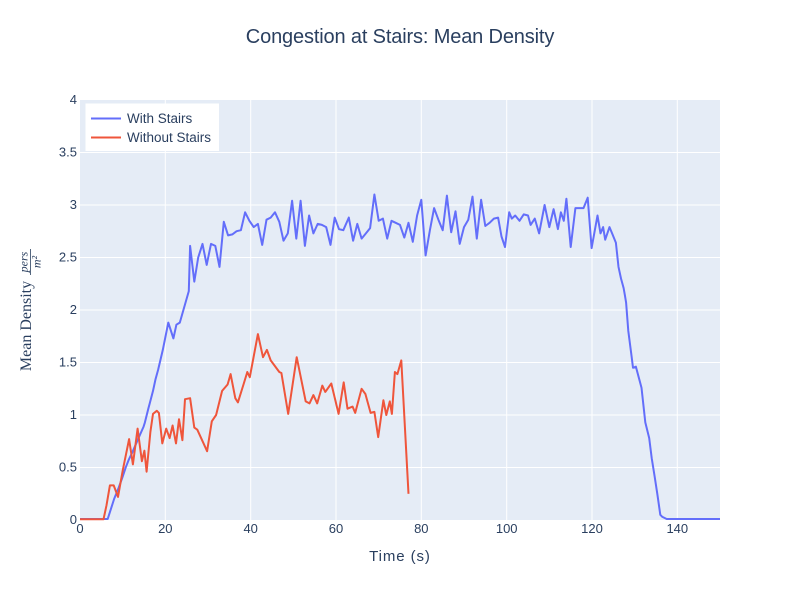 This screenshot has width=800, height=600. I want to click on svg-text: 1, so click(73, 414).